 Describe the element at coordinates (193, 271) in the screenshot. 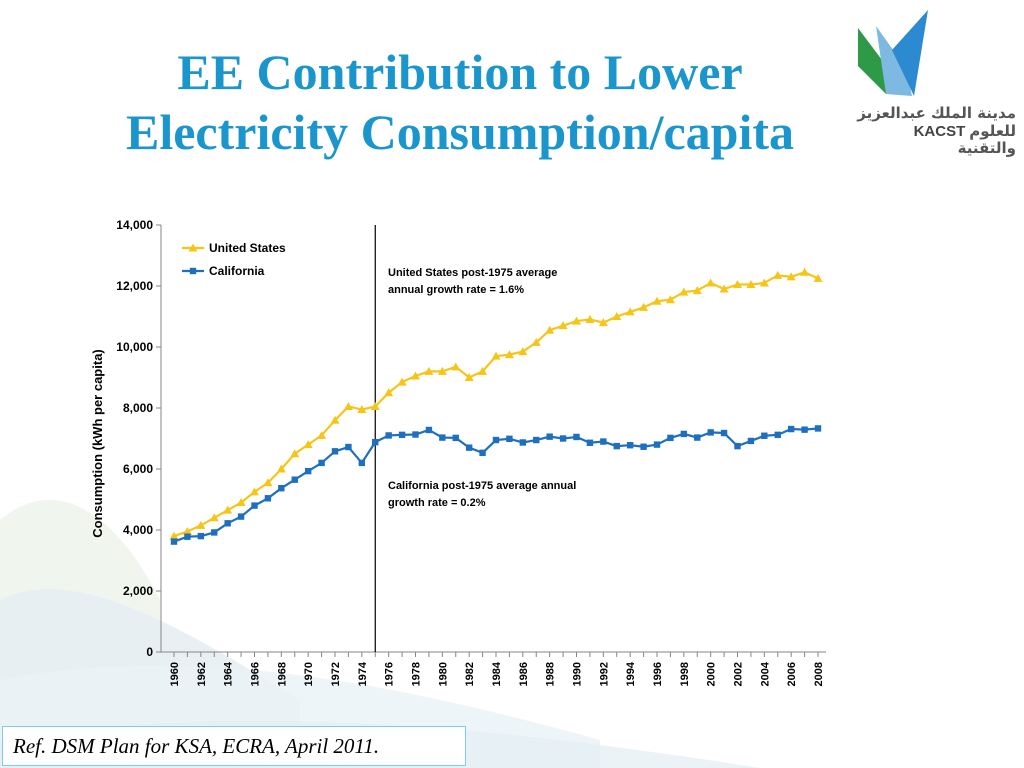

I see `legend-marker-california` at that location.